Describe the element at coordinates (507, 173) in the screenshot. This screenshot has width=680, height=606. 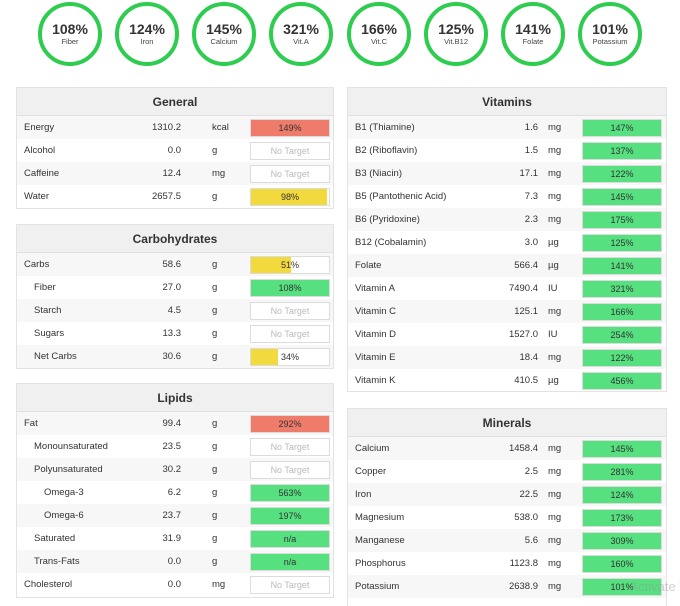
I see `nutrient-row: B3 (Niacin) 17.1 mg 122%` at that location.